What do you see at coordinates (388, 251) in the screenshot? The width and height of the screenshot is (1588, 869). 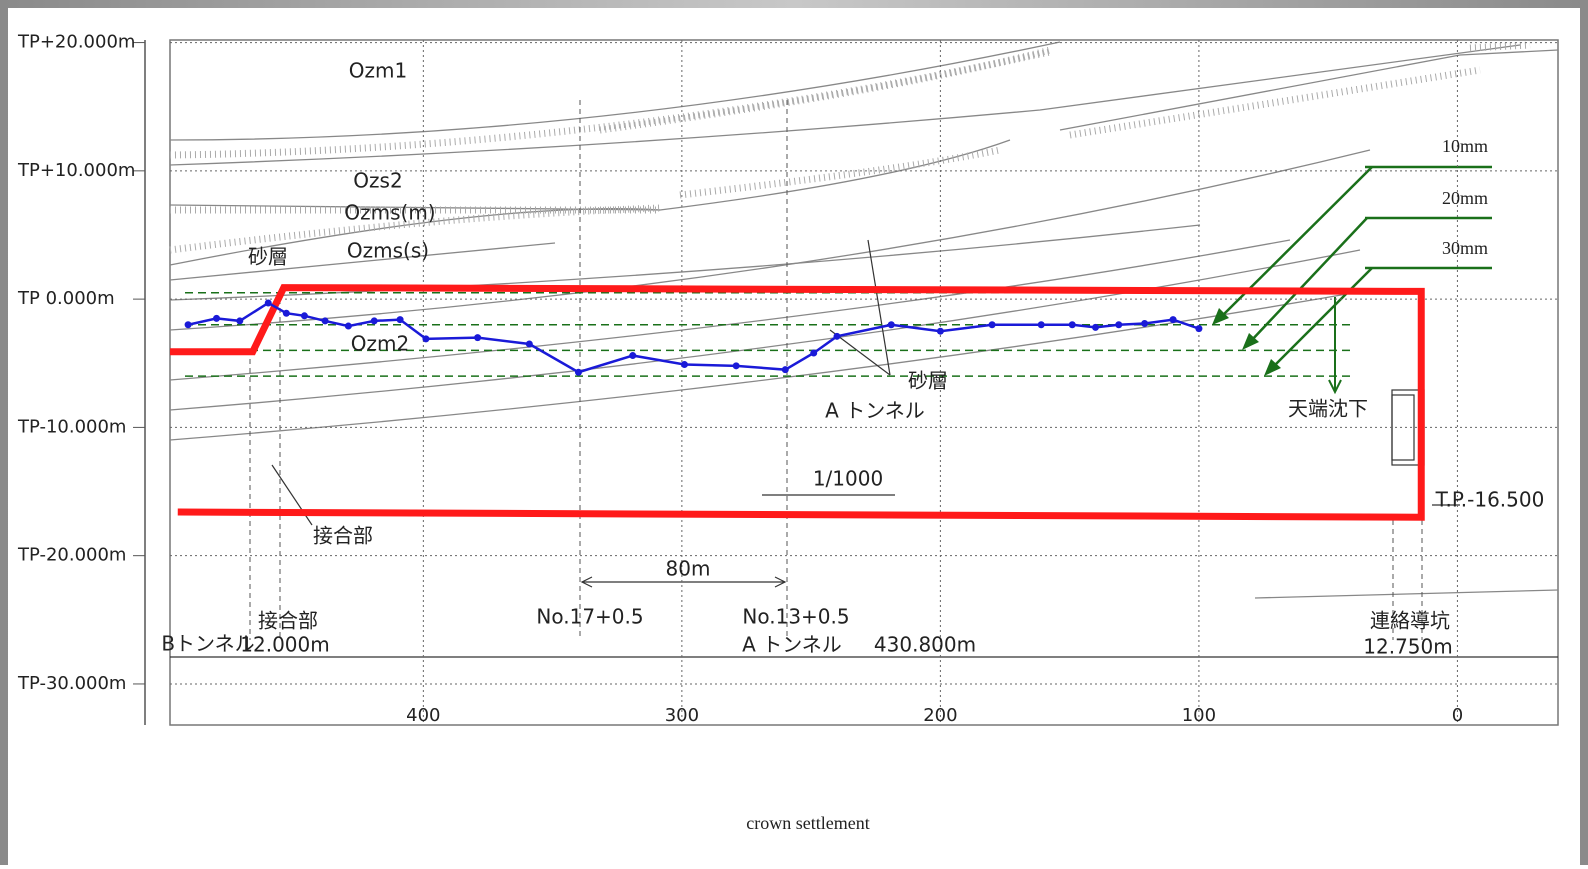 I see `annotation: Ozms(s)` at bounding box center [388, 251].